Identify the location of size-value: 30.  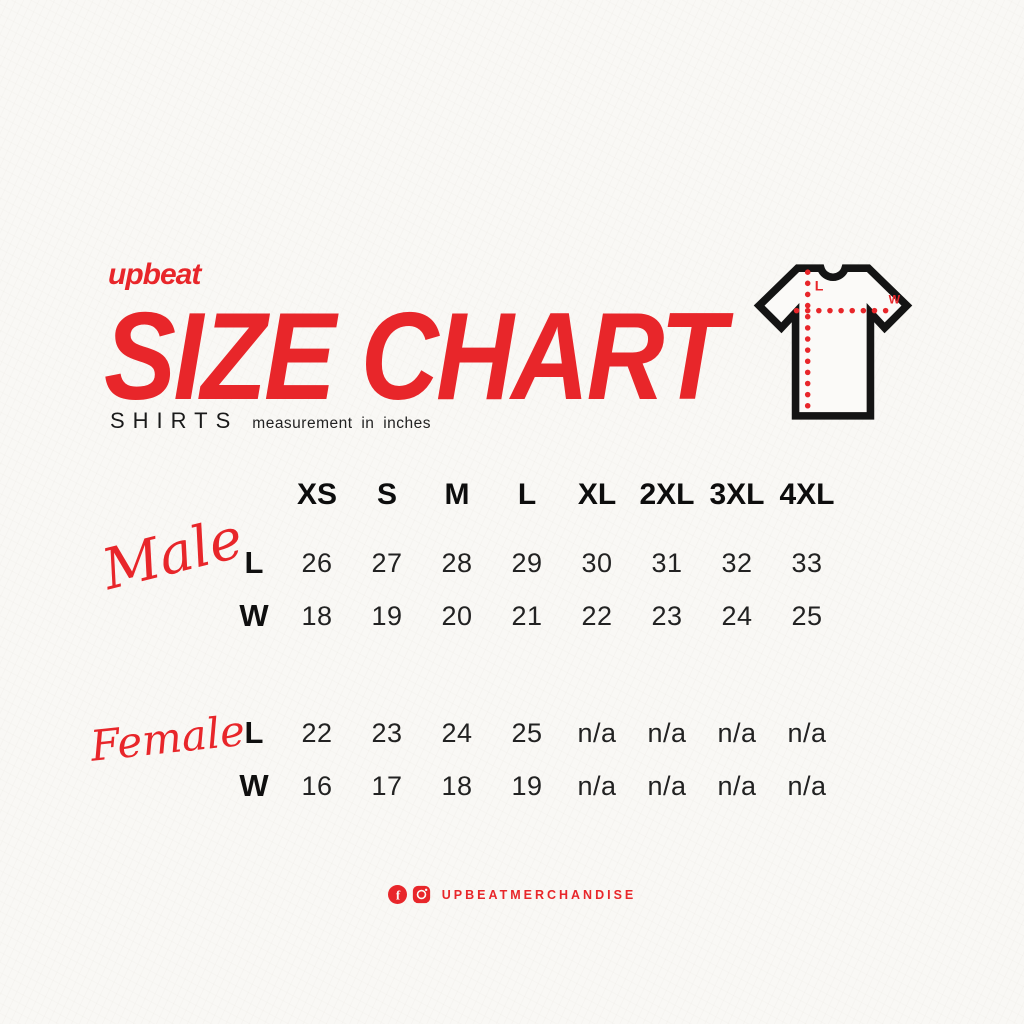
(597, 562).